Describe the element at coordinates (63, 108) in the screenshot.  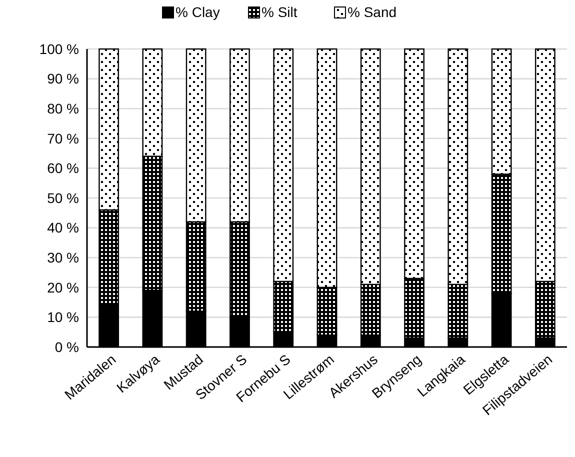
I see `y-tick-label: 80 %` at that location.